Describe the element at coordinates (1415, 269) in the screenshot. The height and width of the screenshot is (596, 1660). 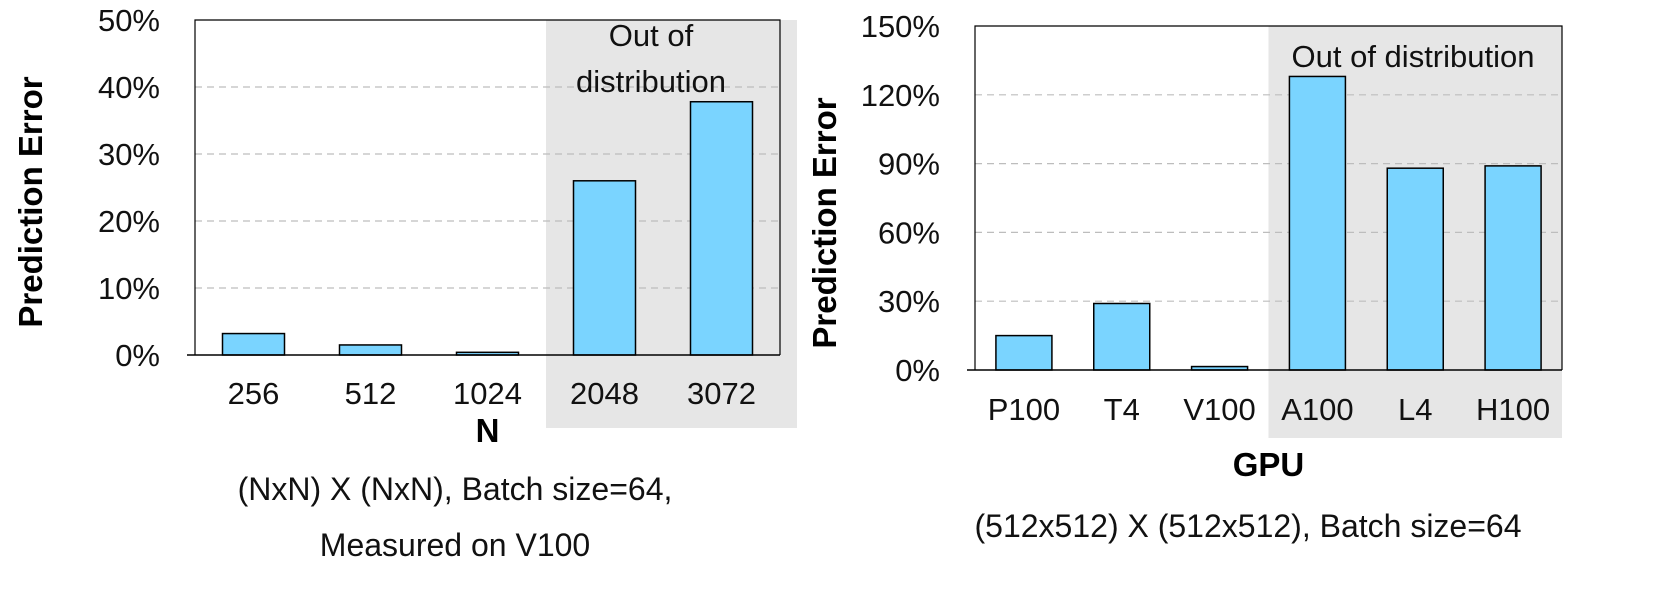
I see `chart2-bar-L4` at that location.